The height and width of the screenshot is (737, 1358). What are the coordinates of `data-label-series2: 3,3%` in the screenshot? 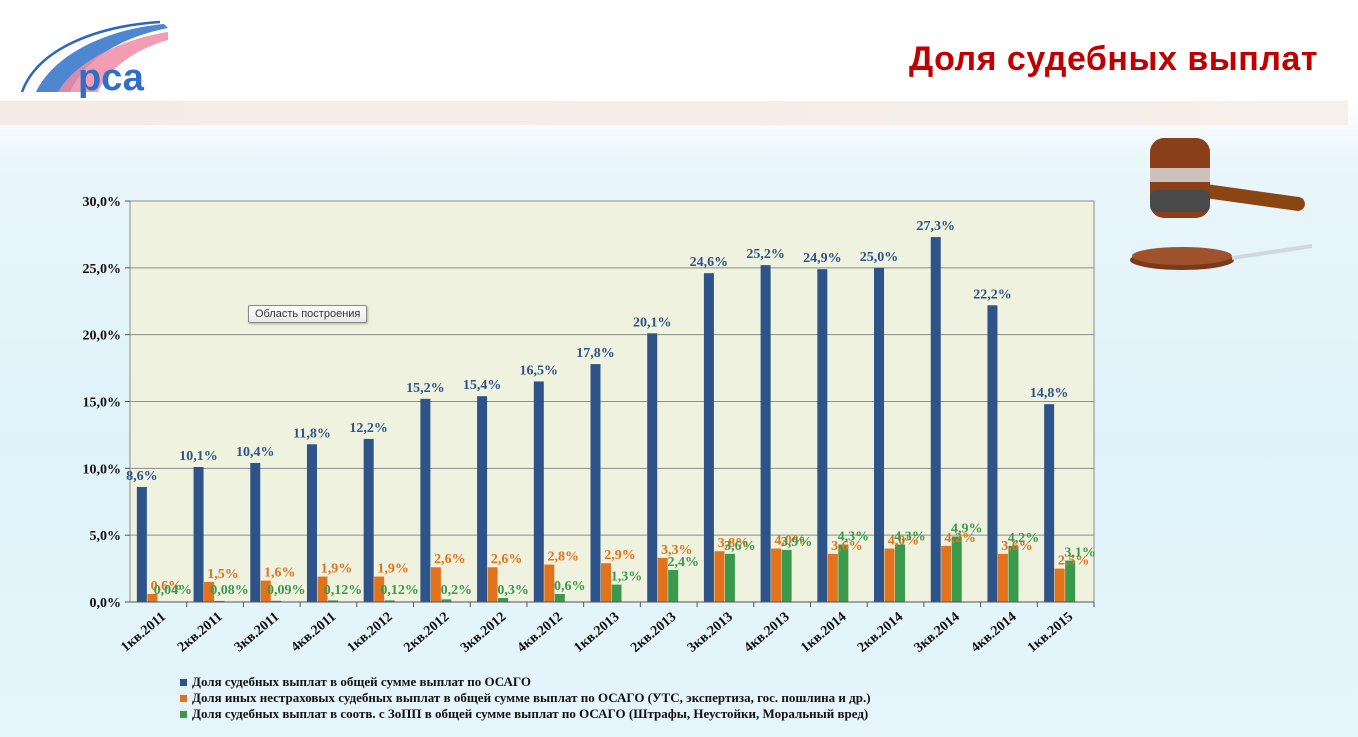 It's located at (677, 550).